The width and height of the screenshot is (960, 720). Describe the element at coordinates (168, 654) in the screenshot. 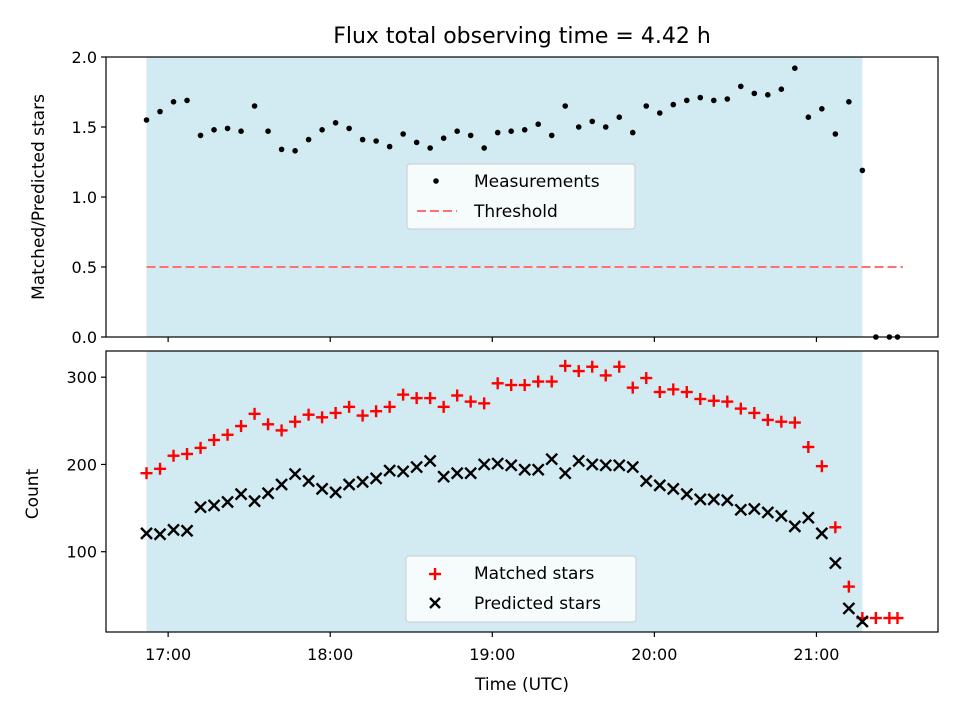

I see `xtick-label: 17:00` at that location.